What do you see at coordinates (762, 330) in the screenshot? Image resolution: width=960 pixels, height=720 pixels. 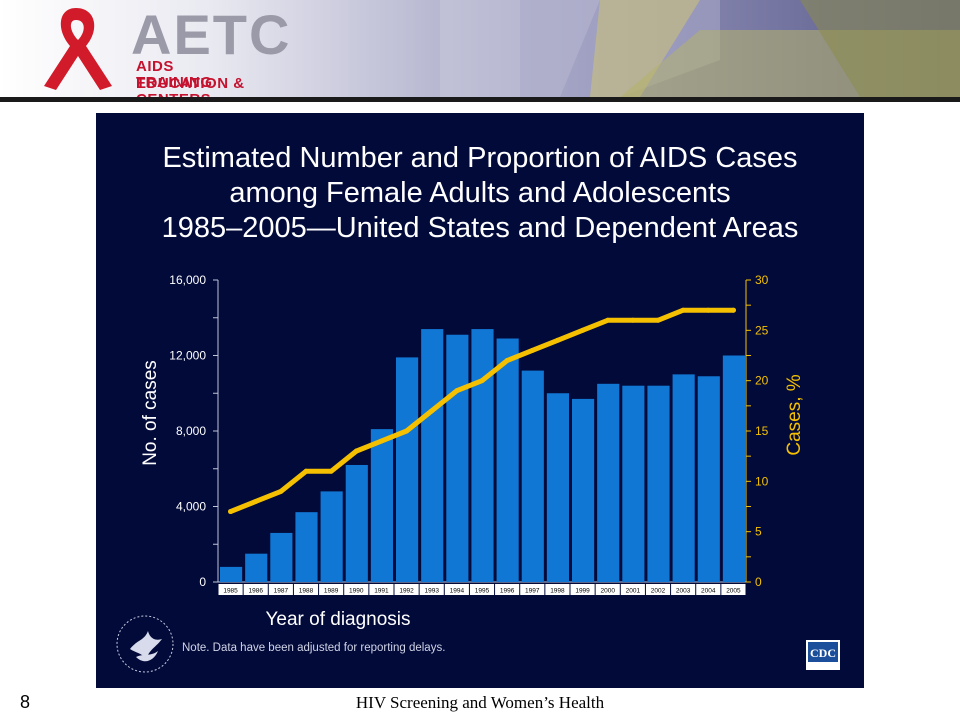 I see `y-right-tick-label: 25` at bounding box center [762, 330].